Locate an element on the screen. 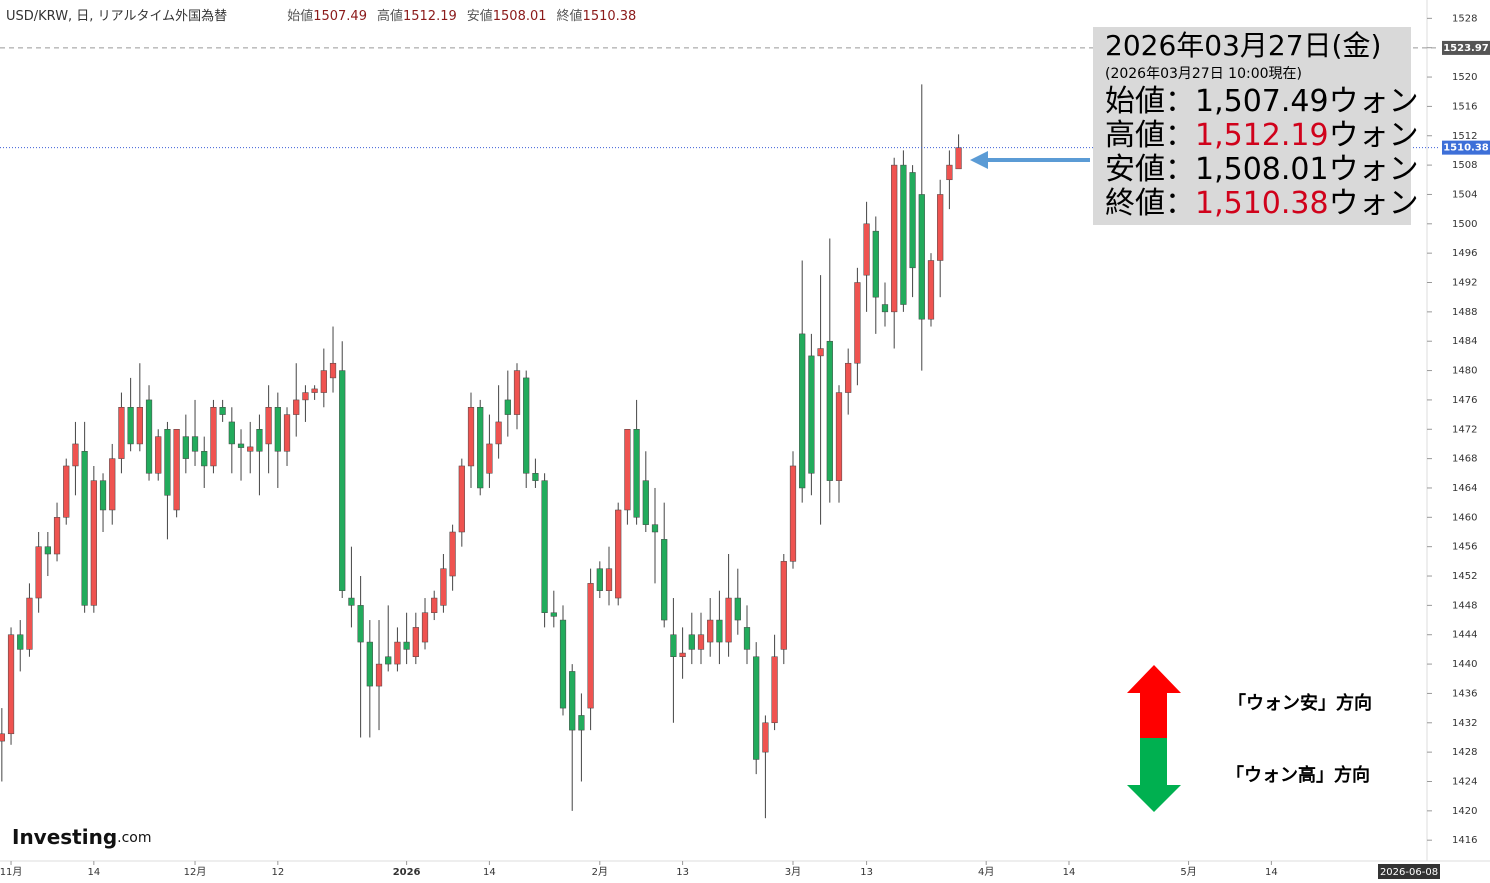 The height and width of the screenshot is (883, 1490). last-price-label: 1510.38 is located at coordinates (1466, 148).